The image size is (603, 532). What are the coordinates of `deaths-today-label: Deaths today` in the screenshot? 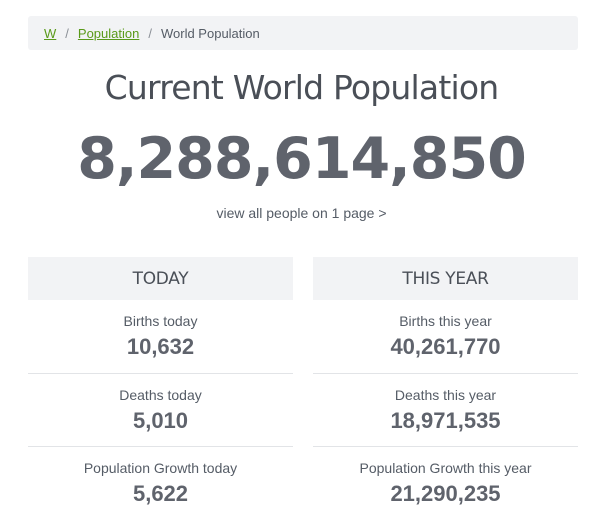 It's located at (160, 395).